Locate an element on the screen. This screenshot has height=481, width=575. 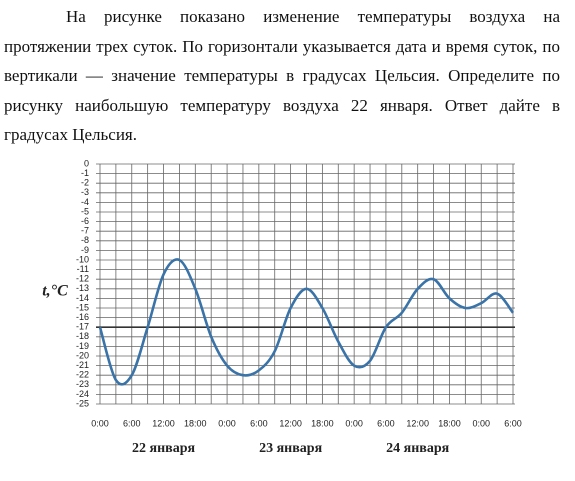
y-tick-label: -16 is located at coordinates (82, 317).